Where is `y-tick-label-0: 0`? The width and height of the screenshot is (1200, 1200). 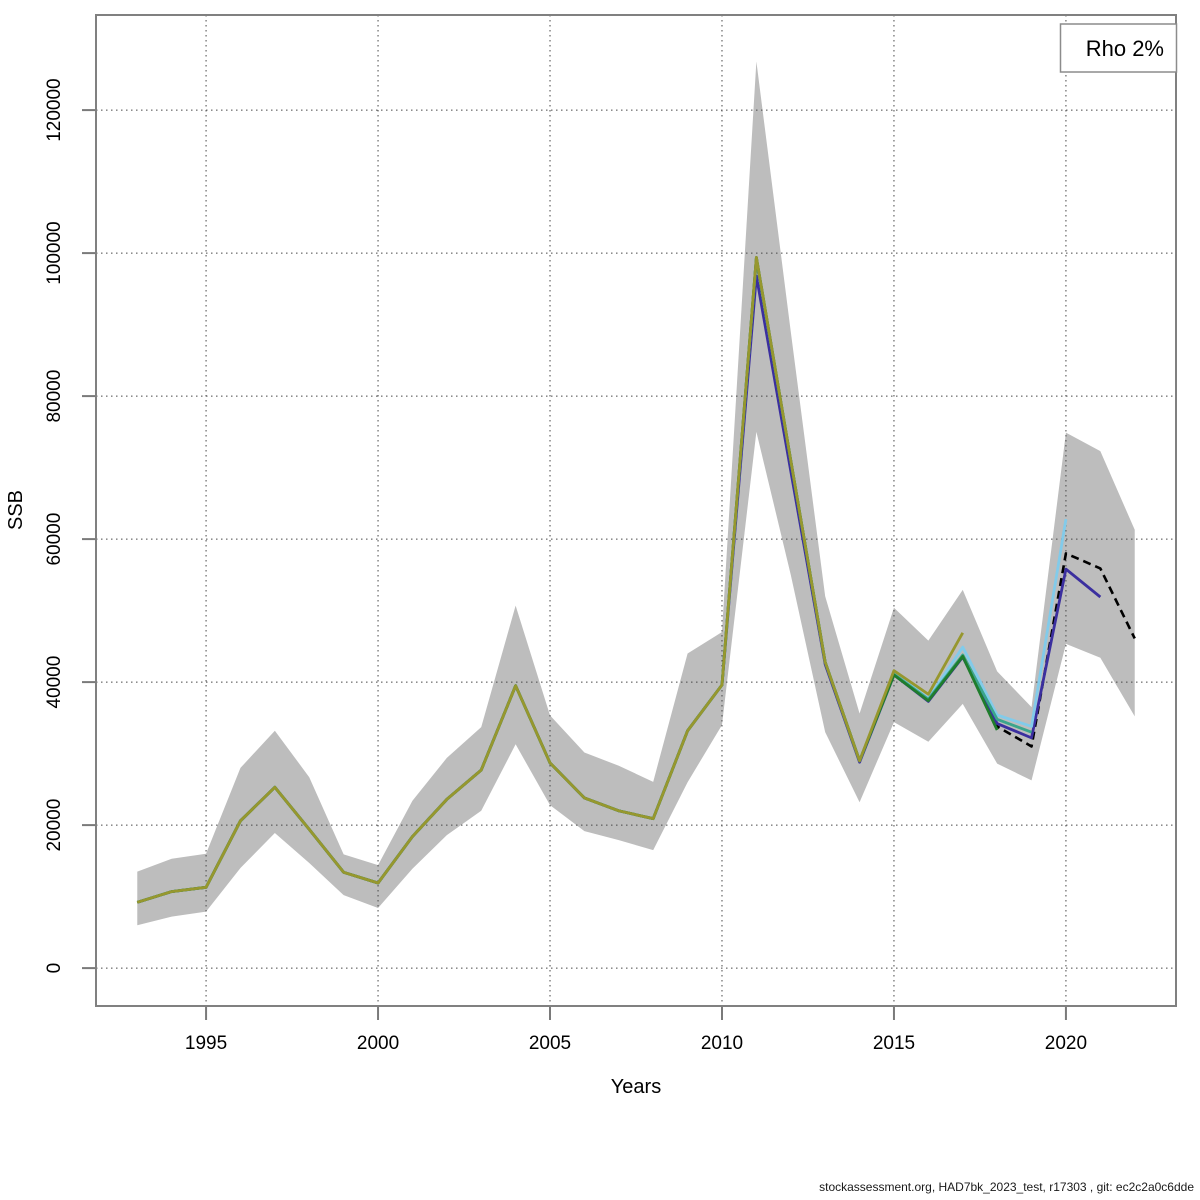
y-tick-label-0: 0 is located at coordinates (54, 968).